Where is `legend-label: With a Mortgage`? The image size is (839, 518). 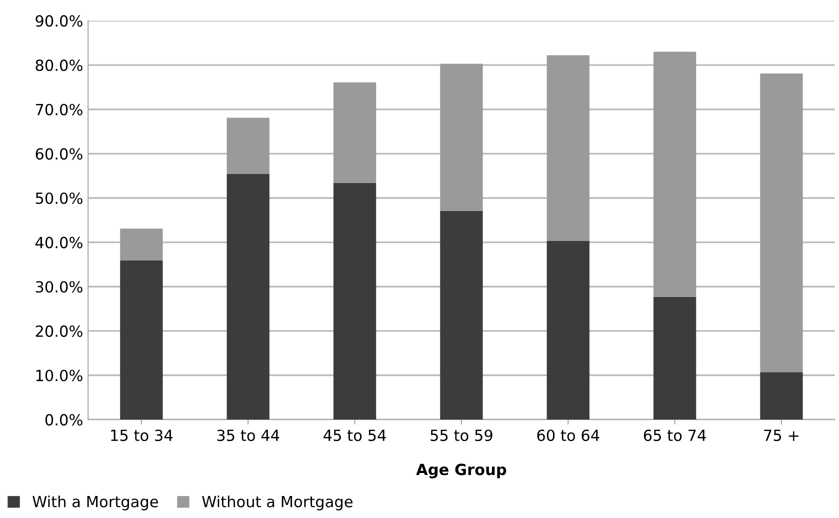 legend-label: With a Mortgage is located at coordinates (95, 503).